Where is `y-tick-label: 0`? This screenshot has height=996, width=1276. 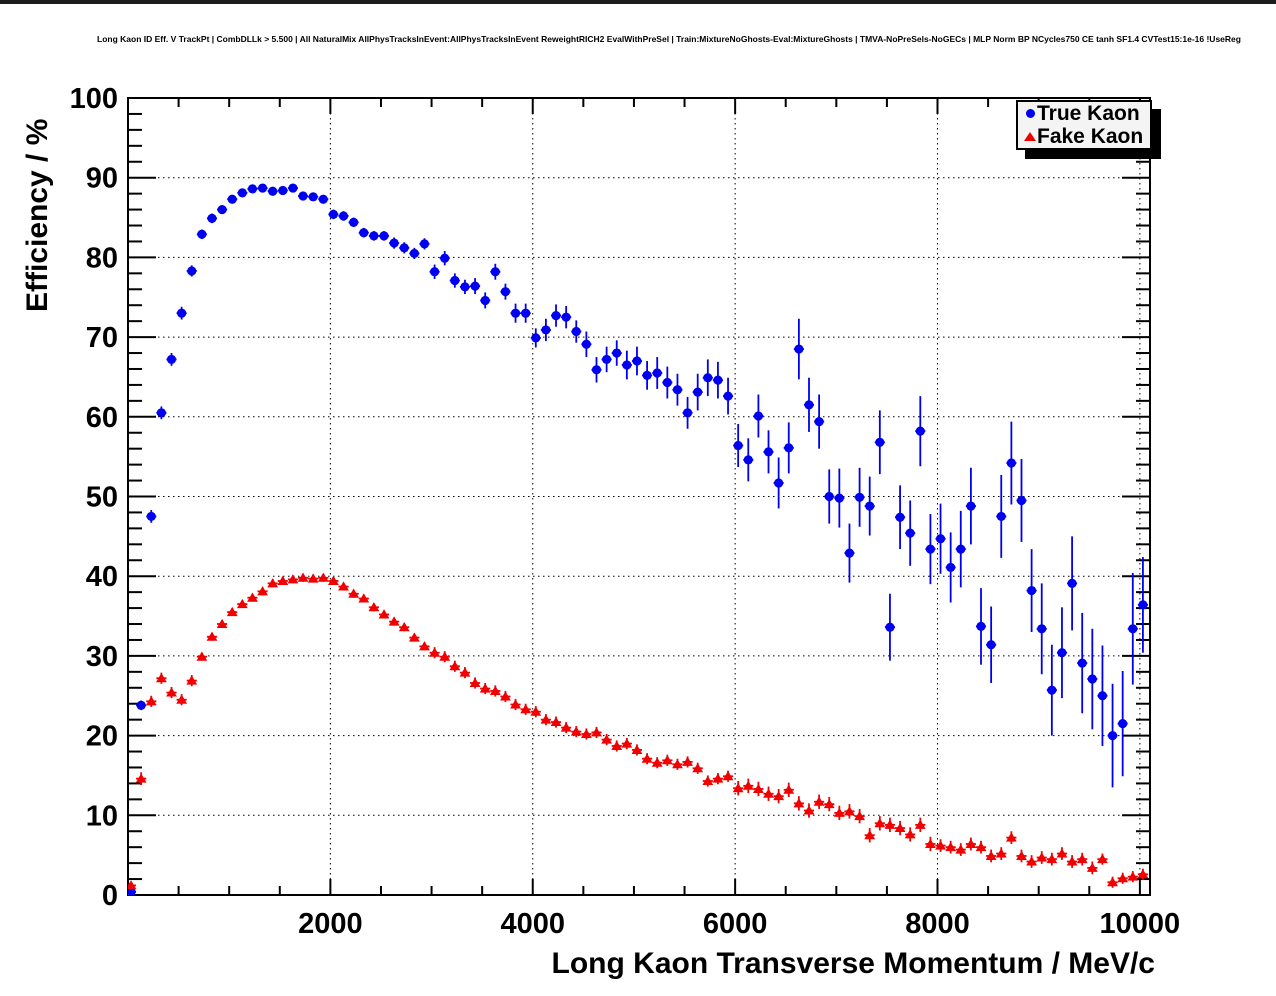 y-tick-label: 0 is located at coordinates (110, 896).